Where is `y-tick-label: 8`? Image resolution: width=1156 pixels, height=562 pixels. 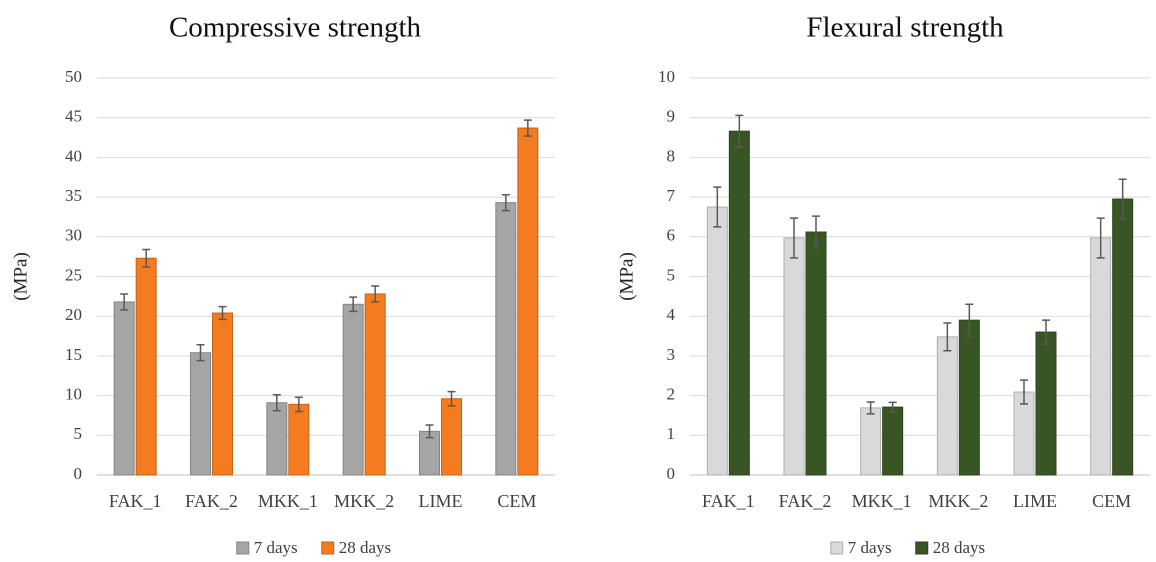 y-tick-label: 8 is located at coordinates (671, 155).